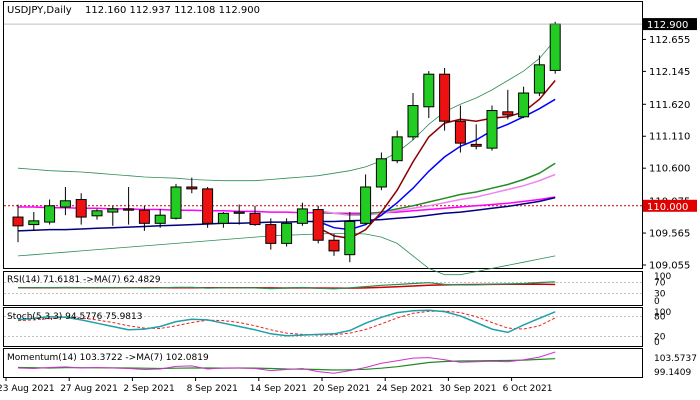 This screenshot has height=400, width=700. I want to click on x-tick-label: 2 Sep 2021, so click(148, 389).